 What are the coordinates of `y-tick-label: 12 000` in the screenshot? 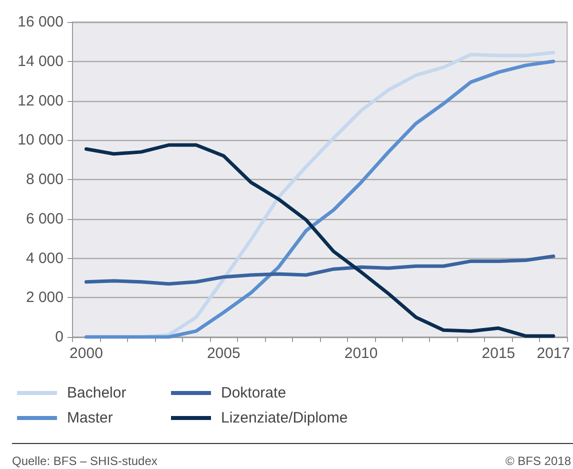 It's located at (41, 101).